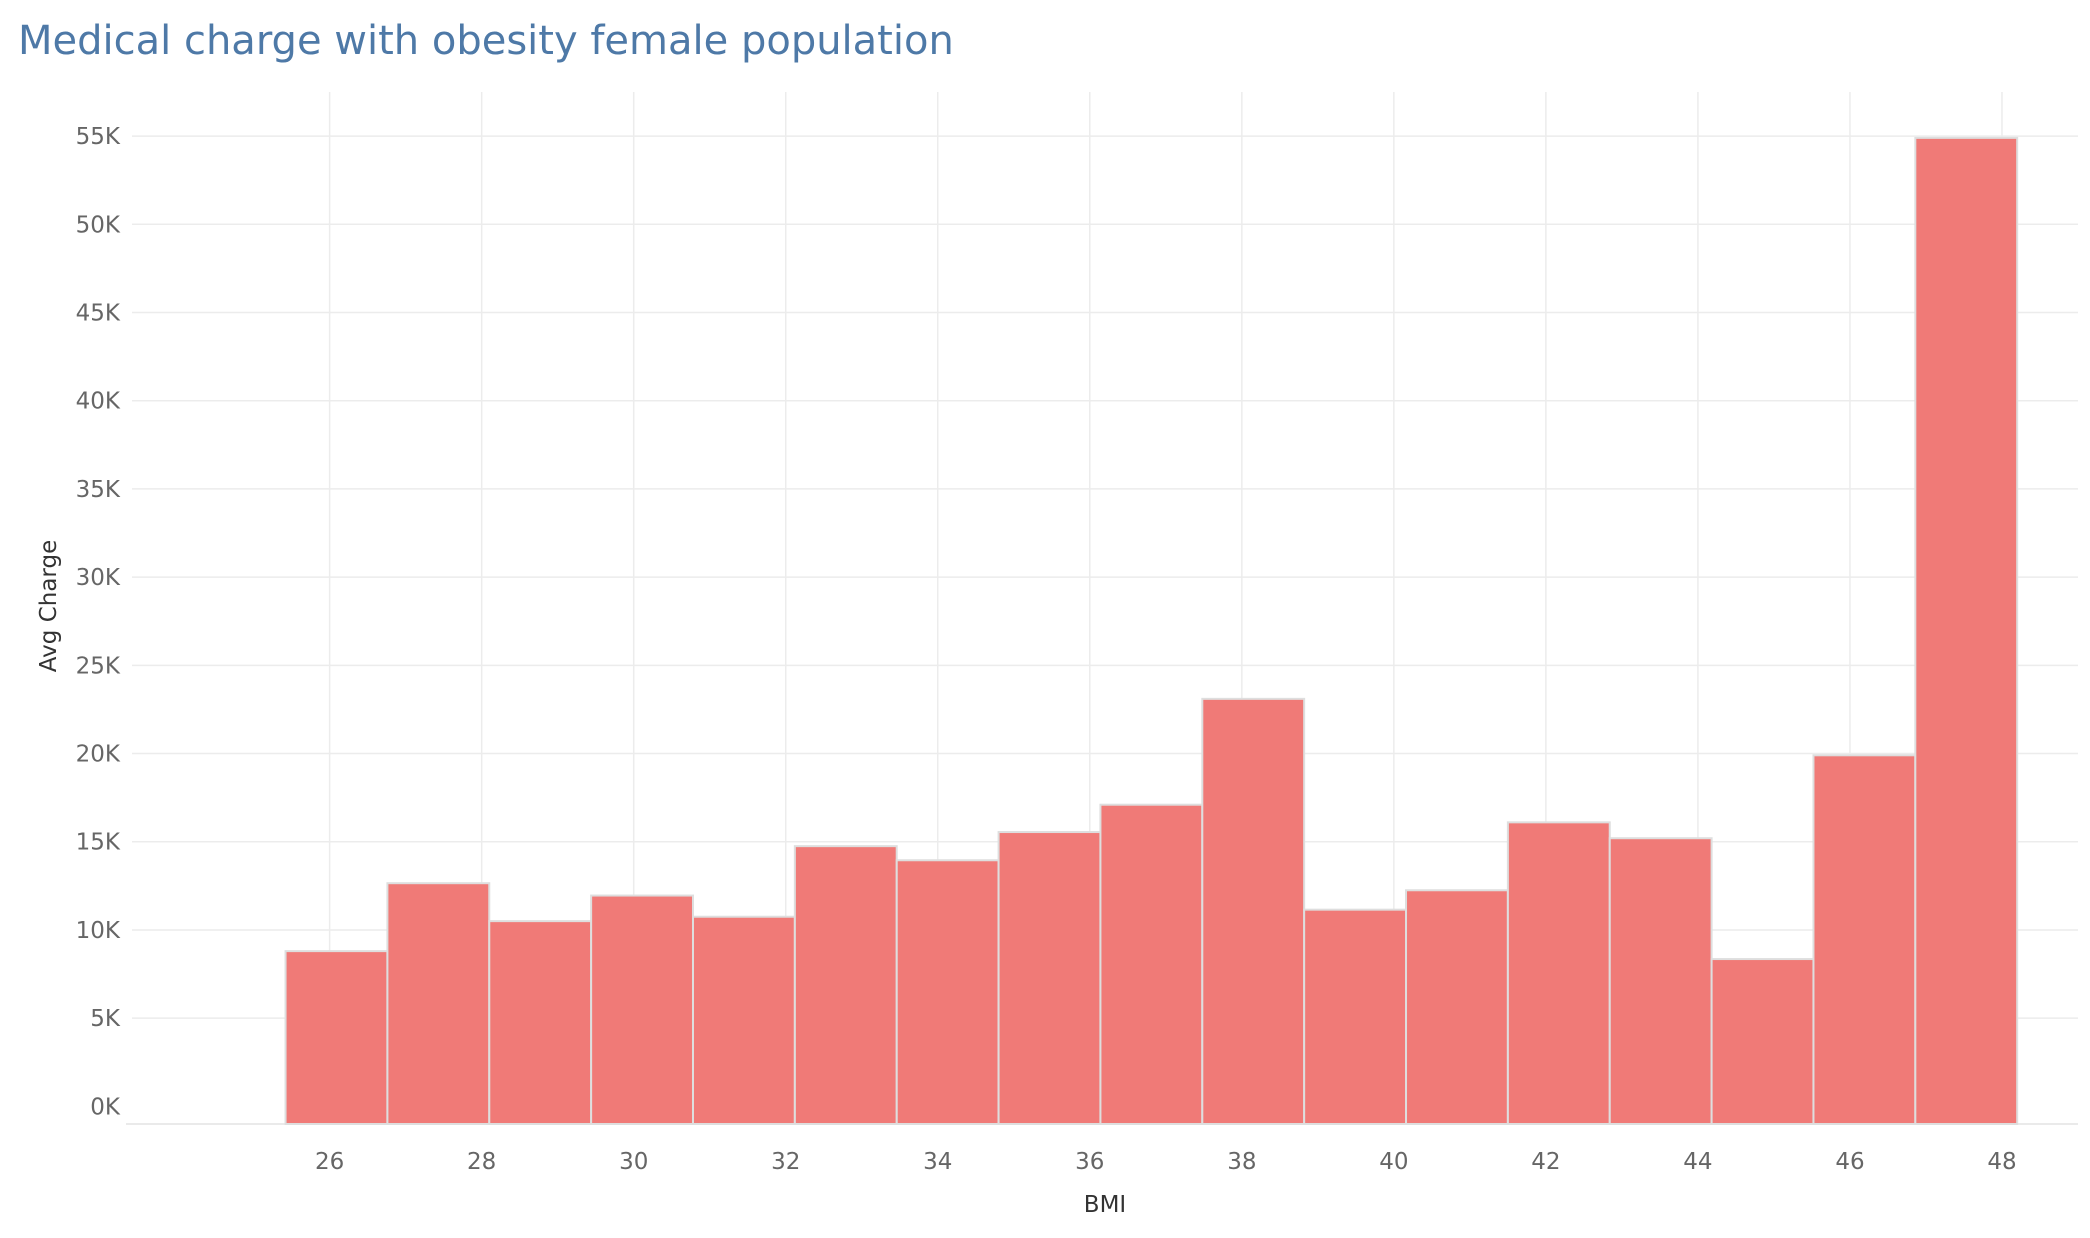 Image resolution: width=2090 pixels, height=1238 pixels. Describe the element at coordinates (98, 578) in the screenshot. I see `y-tick-label: 30K` at that location.